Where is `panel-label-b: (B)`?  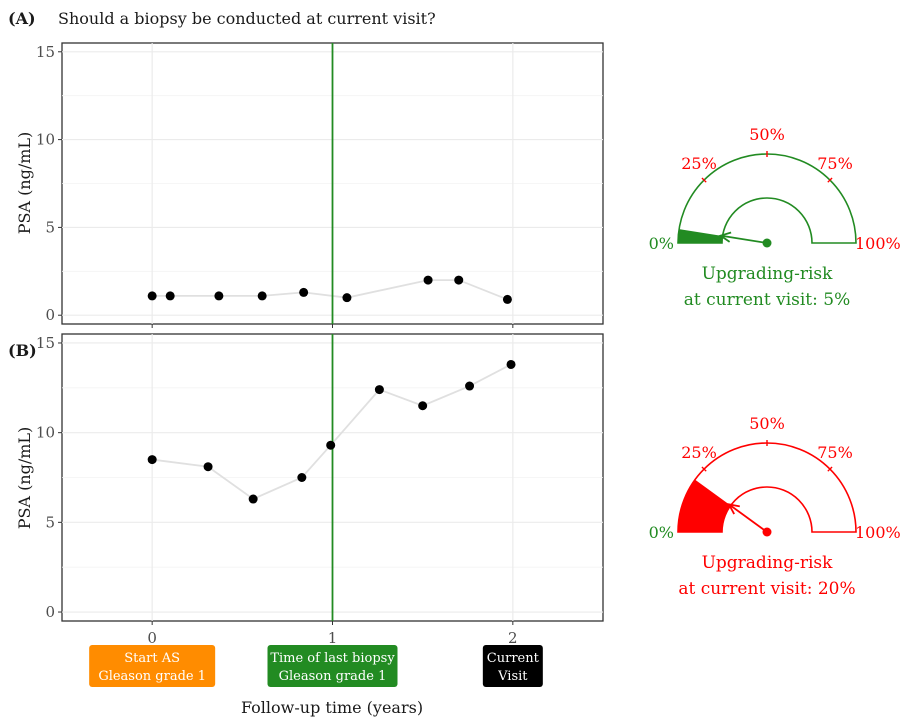 panel-label-b: (B) is located at coordinates (22, 350).